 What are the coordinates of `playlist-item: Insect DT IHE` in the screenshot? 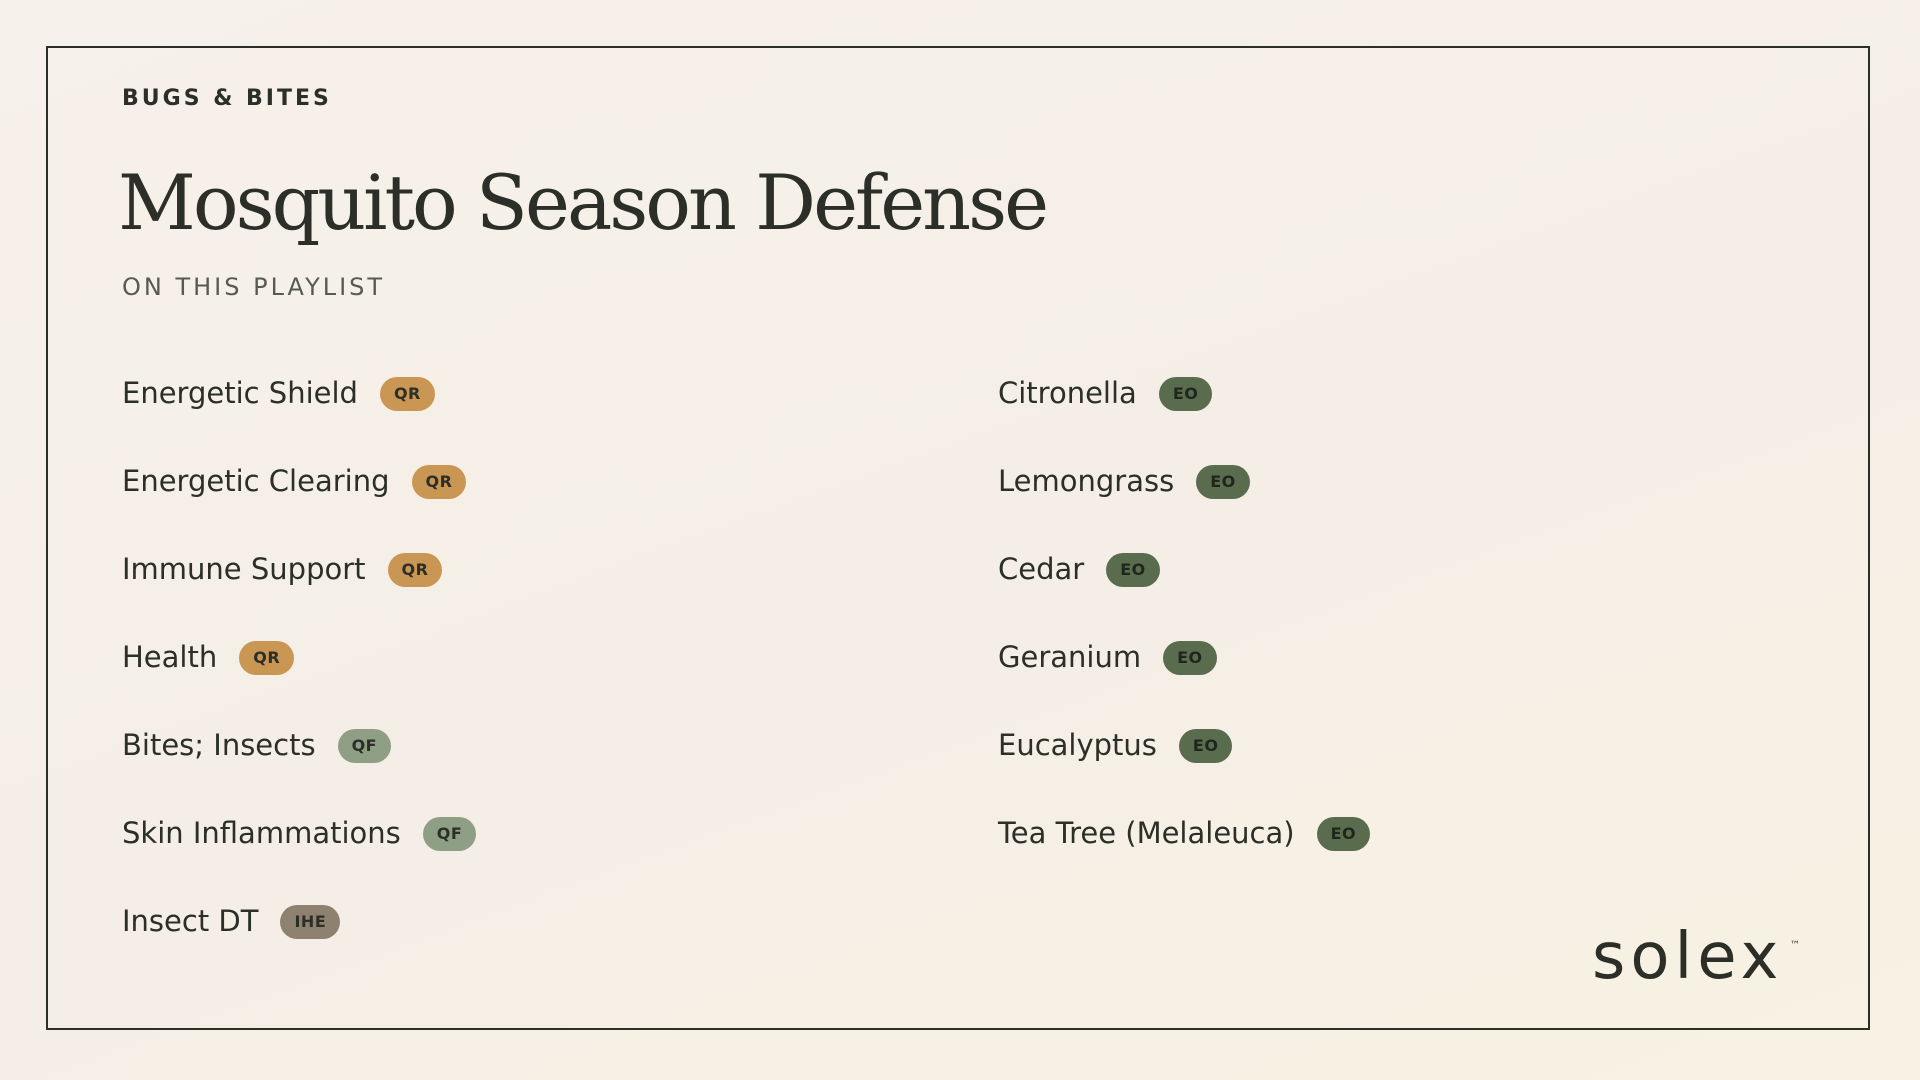 It's located at (299, 940).